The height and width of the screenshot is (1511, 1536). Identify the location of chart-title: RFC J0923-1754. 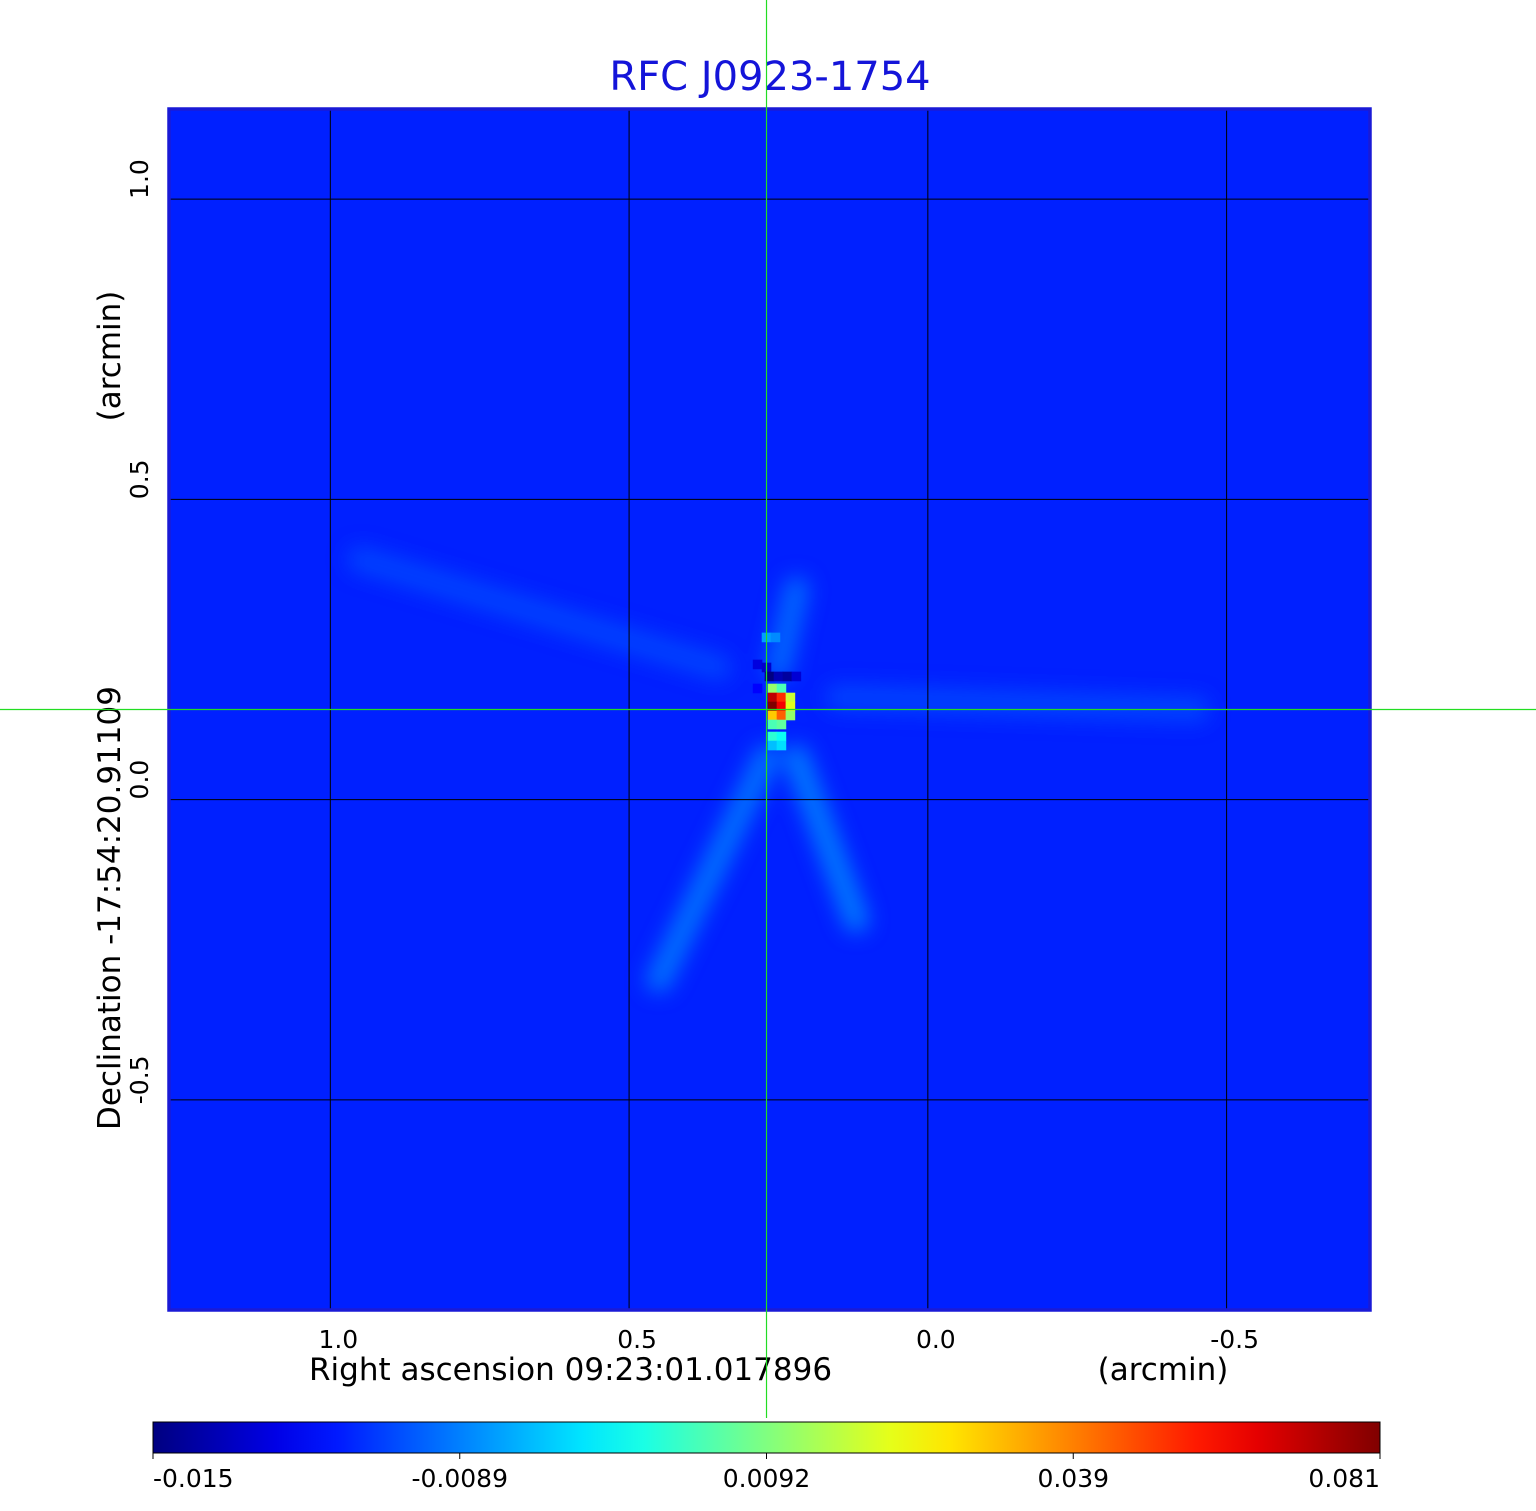
(769, 77).